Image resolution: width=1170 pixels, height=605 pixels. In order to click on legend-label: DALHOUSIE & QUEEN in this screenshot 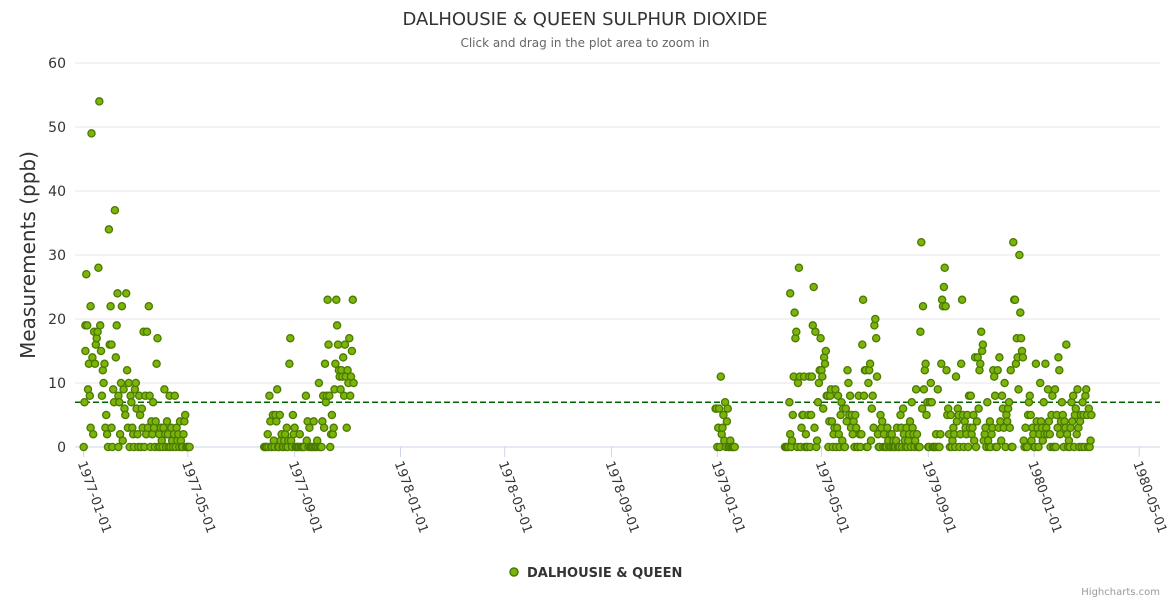, I will do `click(604, 573)`.